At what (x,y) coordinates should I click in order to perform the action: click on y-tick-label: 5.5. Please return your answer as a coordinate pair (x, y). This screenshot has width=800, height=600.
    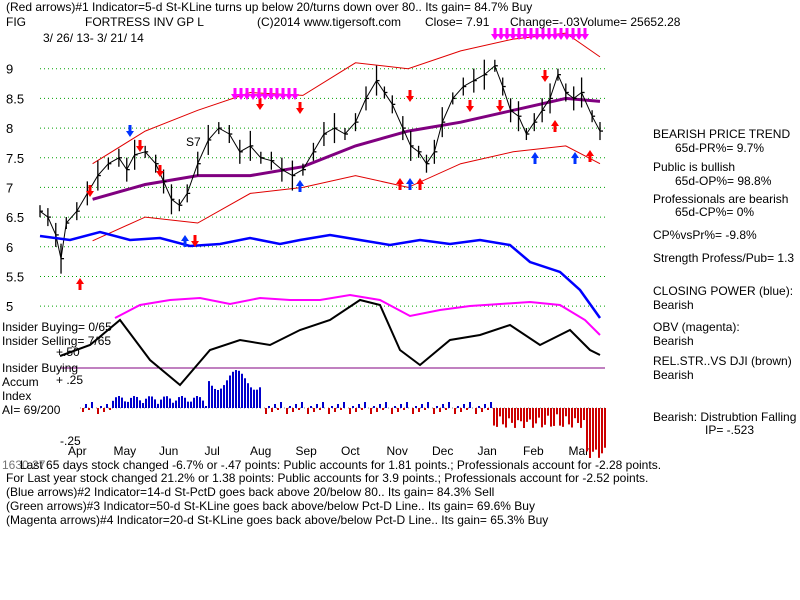
    Looking at the image, I should click on (15, 276).